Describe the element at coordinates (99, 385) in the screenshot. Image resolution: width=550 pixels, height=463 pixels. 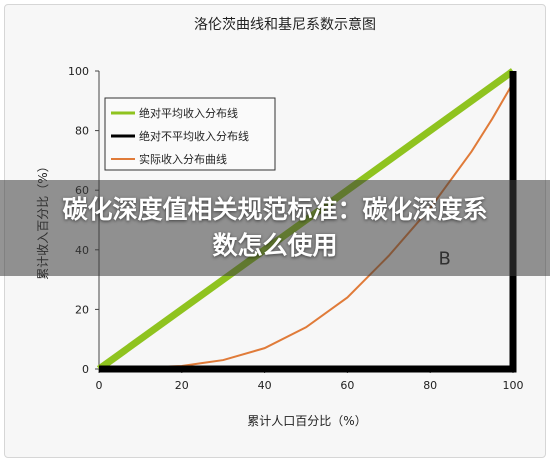
I see `x-tick-label: 0` at that location.